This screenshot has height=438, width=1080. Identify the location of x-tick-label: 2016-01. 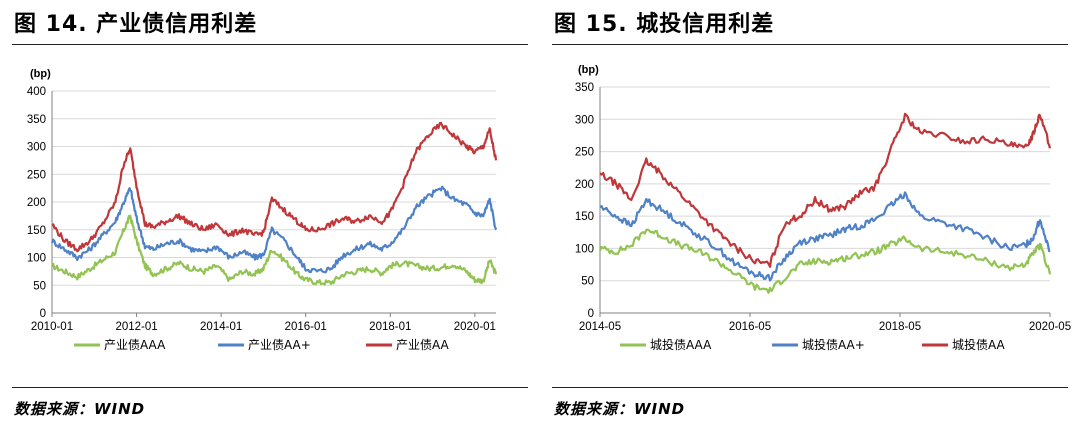
(306, 327).